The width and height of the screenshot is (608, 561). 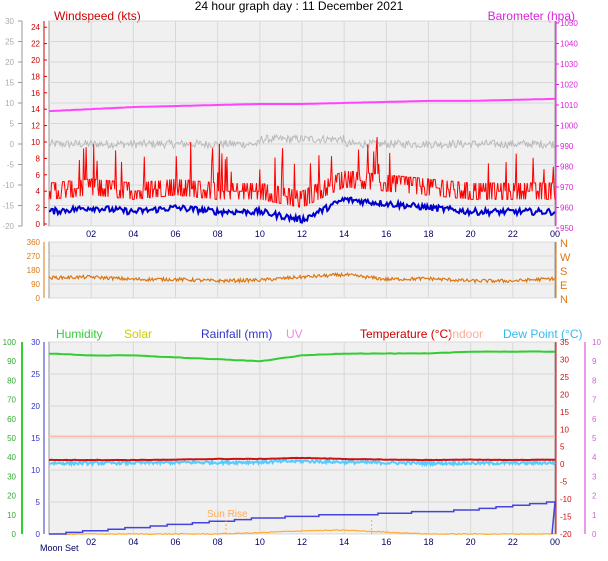 I want to click on direction-axis-tick-label: 0, so click(x=38, y=298).